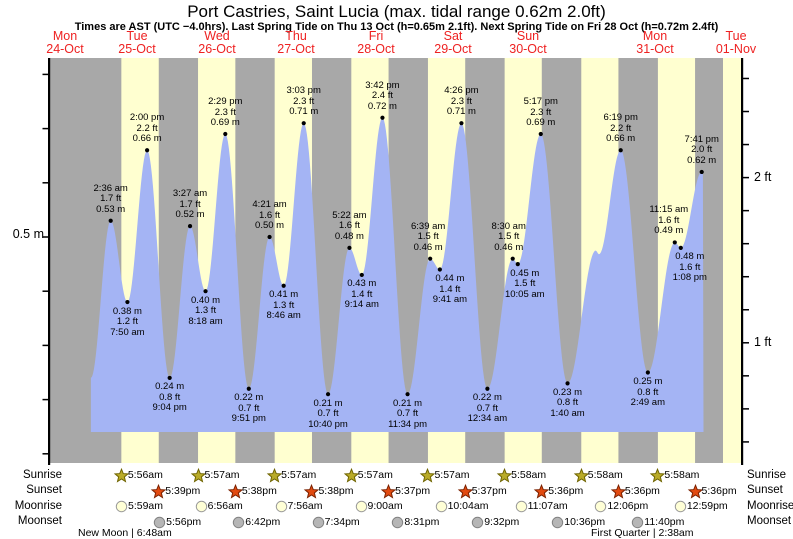 Image resolution: width=793 pixels, height=539 pixels. I want to click on y-axis-label-feet: 2 ft, so click(763, 176).